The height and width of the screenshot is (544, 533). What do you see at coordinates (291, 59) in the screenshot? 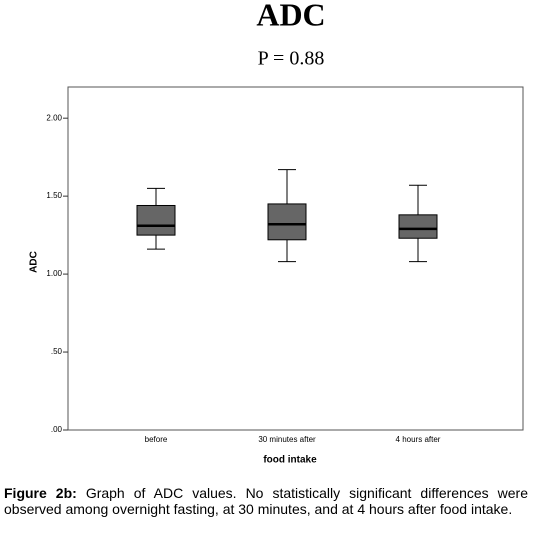
I see `chart-subtitle: P = 0.88` at bounding box center [291, 59].